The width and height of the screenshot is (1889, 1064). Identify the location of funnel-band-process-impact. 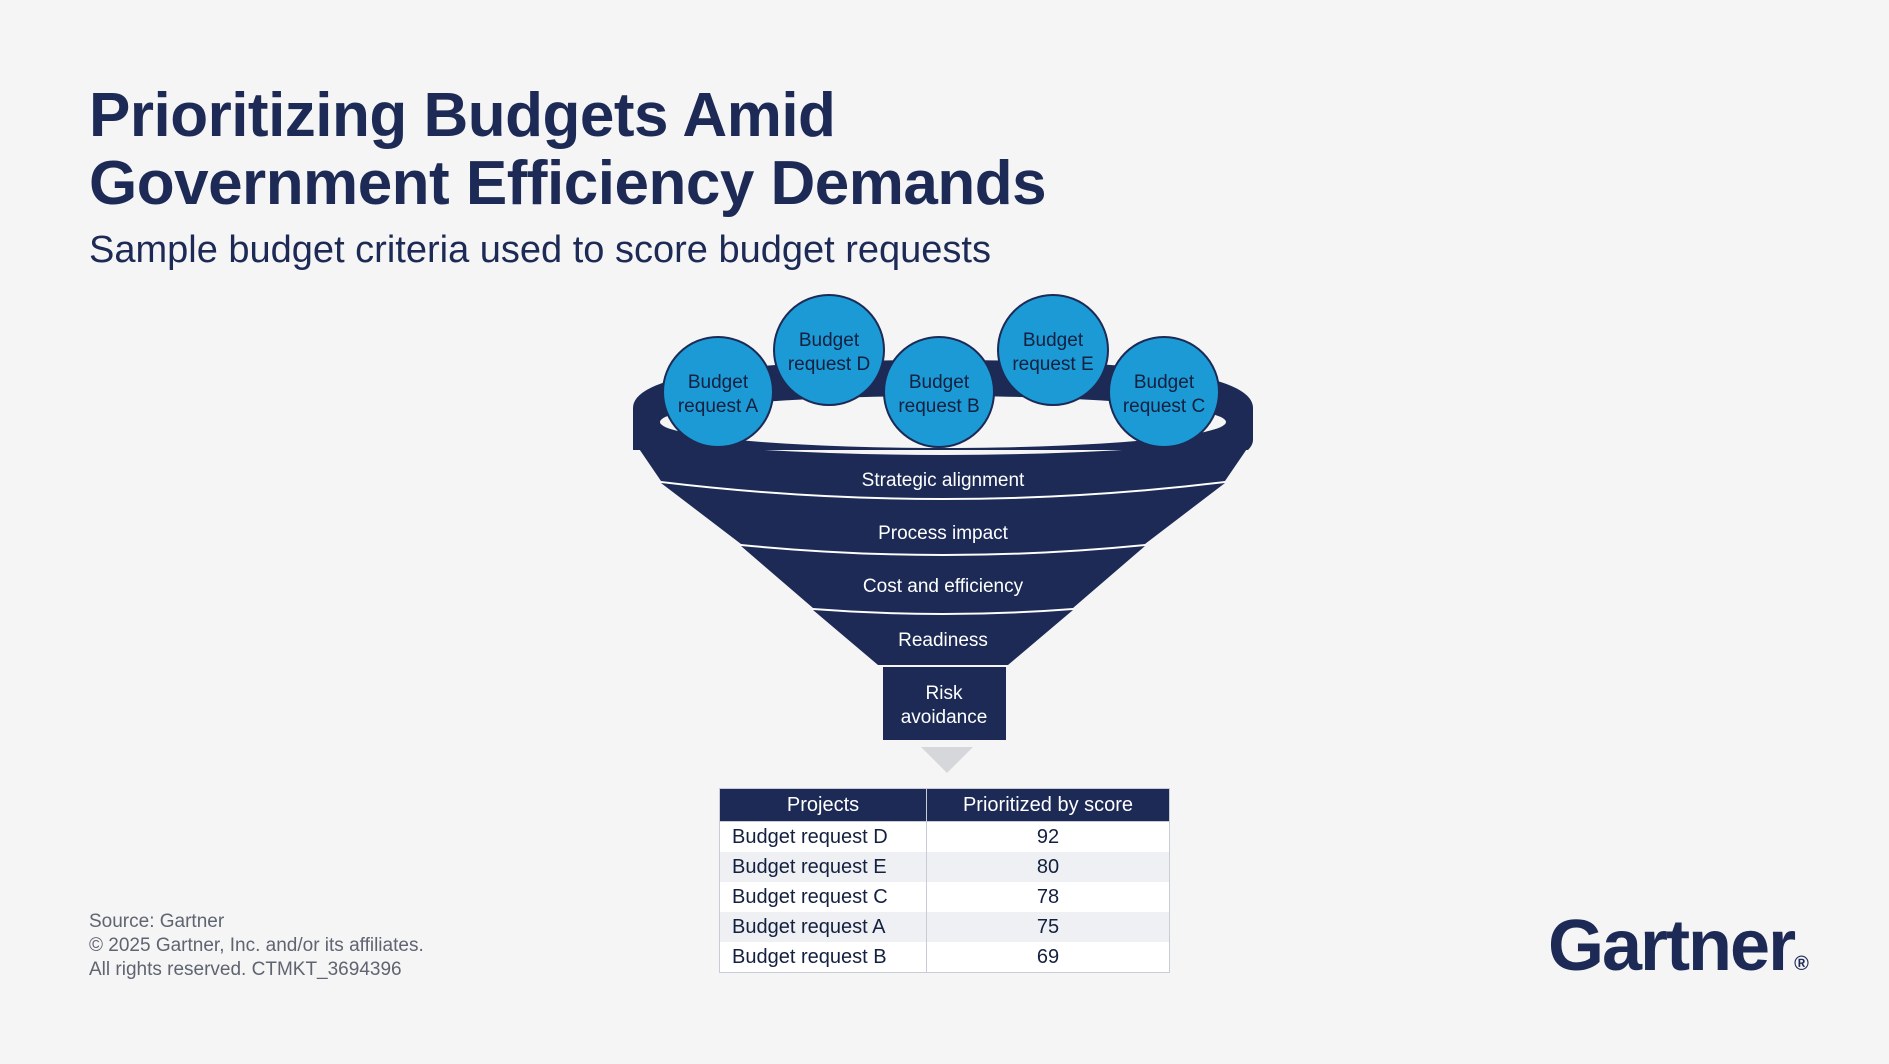
(943, 518).